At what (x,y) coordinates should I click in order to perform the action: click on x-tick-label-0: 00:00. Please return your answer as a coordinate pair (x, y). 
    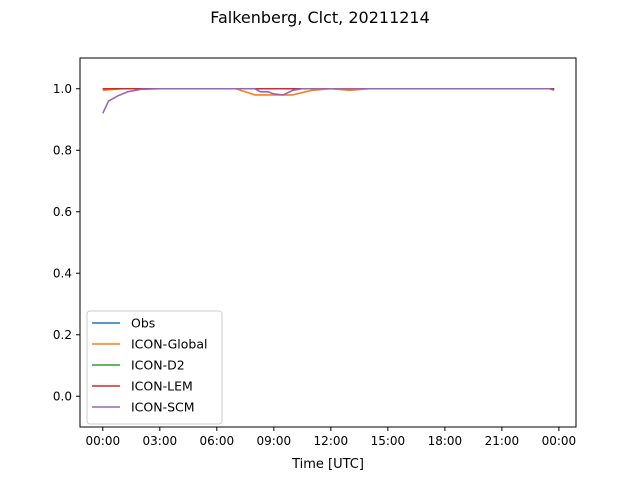
    Looking at the image, I should click on (103, 441).